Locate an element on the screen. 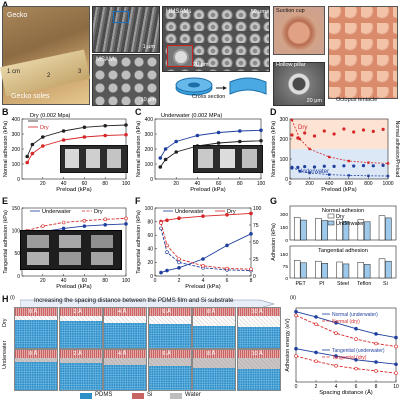 The width and height of the screenshot is (400, 403). octopus-photo is located at coordinates (363, 52).